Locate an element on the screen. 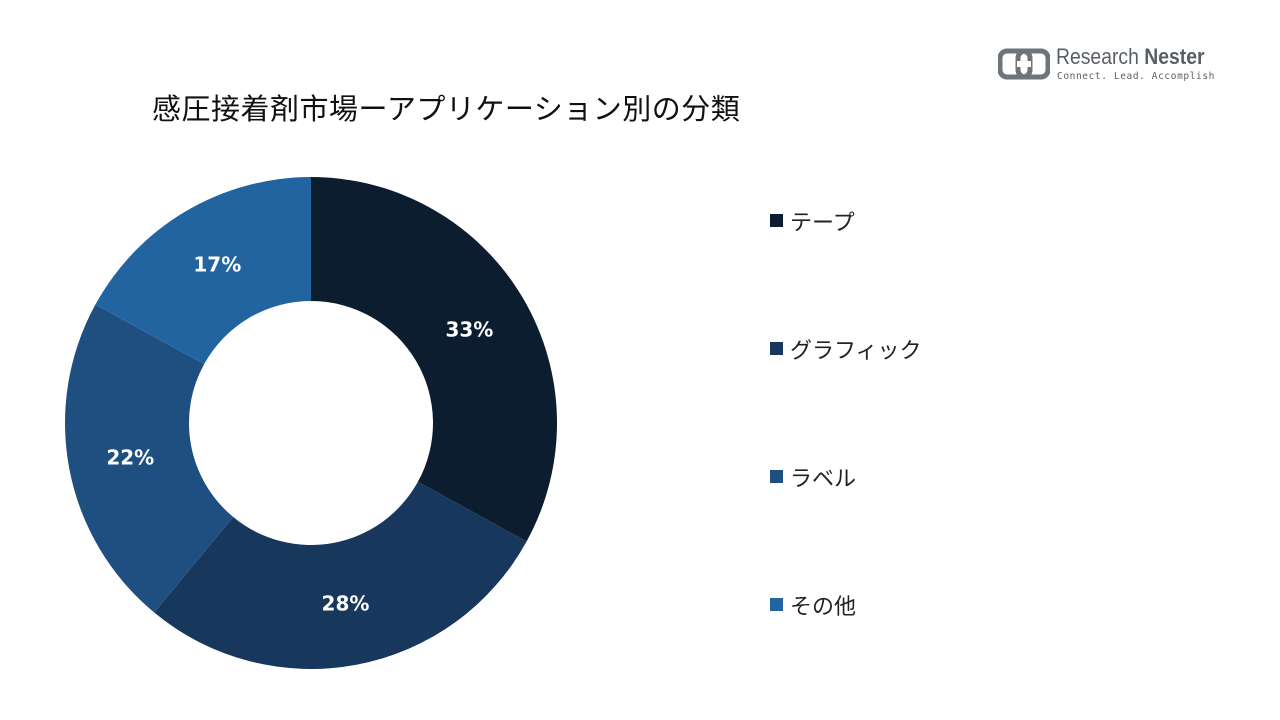 This screenshot has width=1280, height=720. slice-value-label-2: 28% is located at coordinates (346, 604).